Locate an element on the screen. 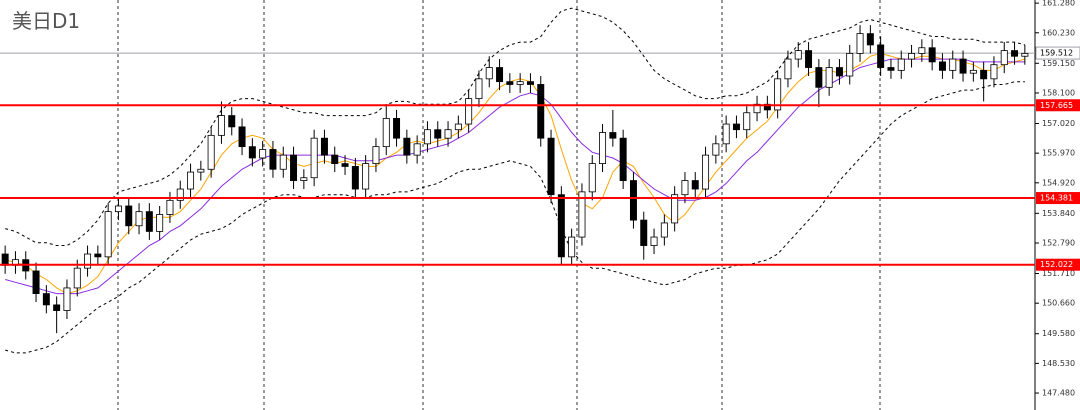 This screenshot has height=410, width=1080. y-tick-label: 148.530 is located at coordinates (1058, 363).